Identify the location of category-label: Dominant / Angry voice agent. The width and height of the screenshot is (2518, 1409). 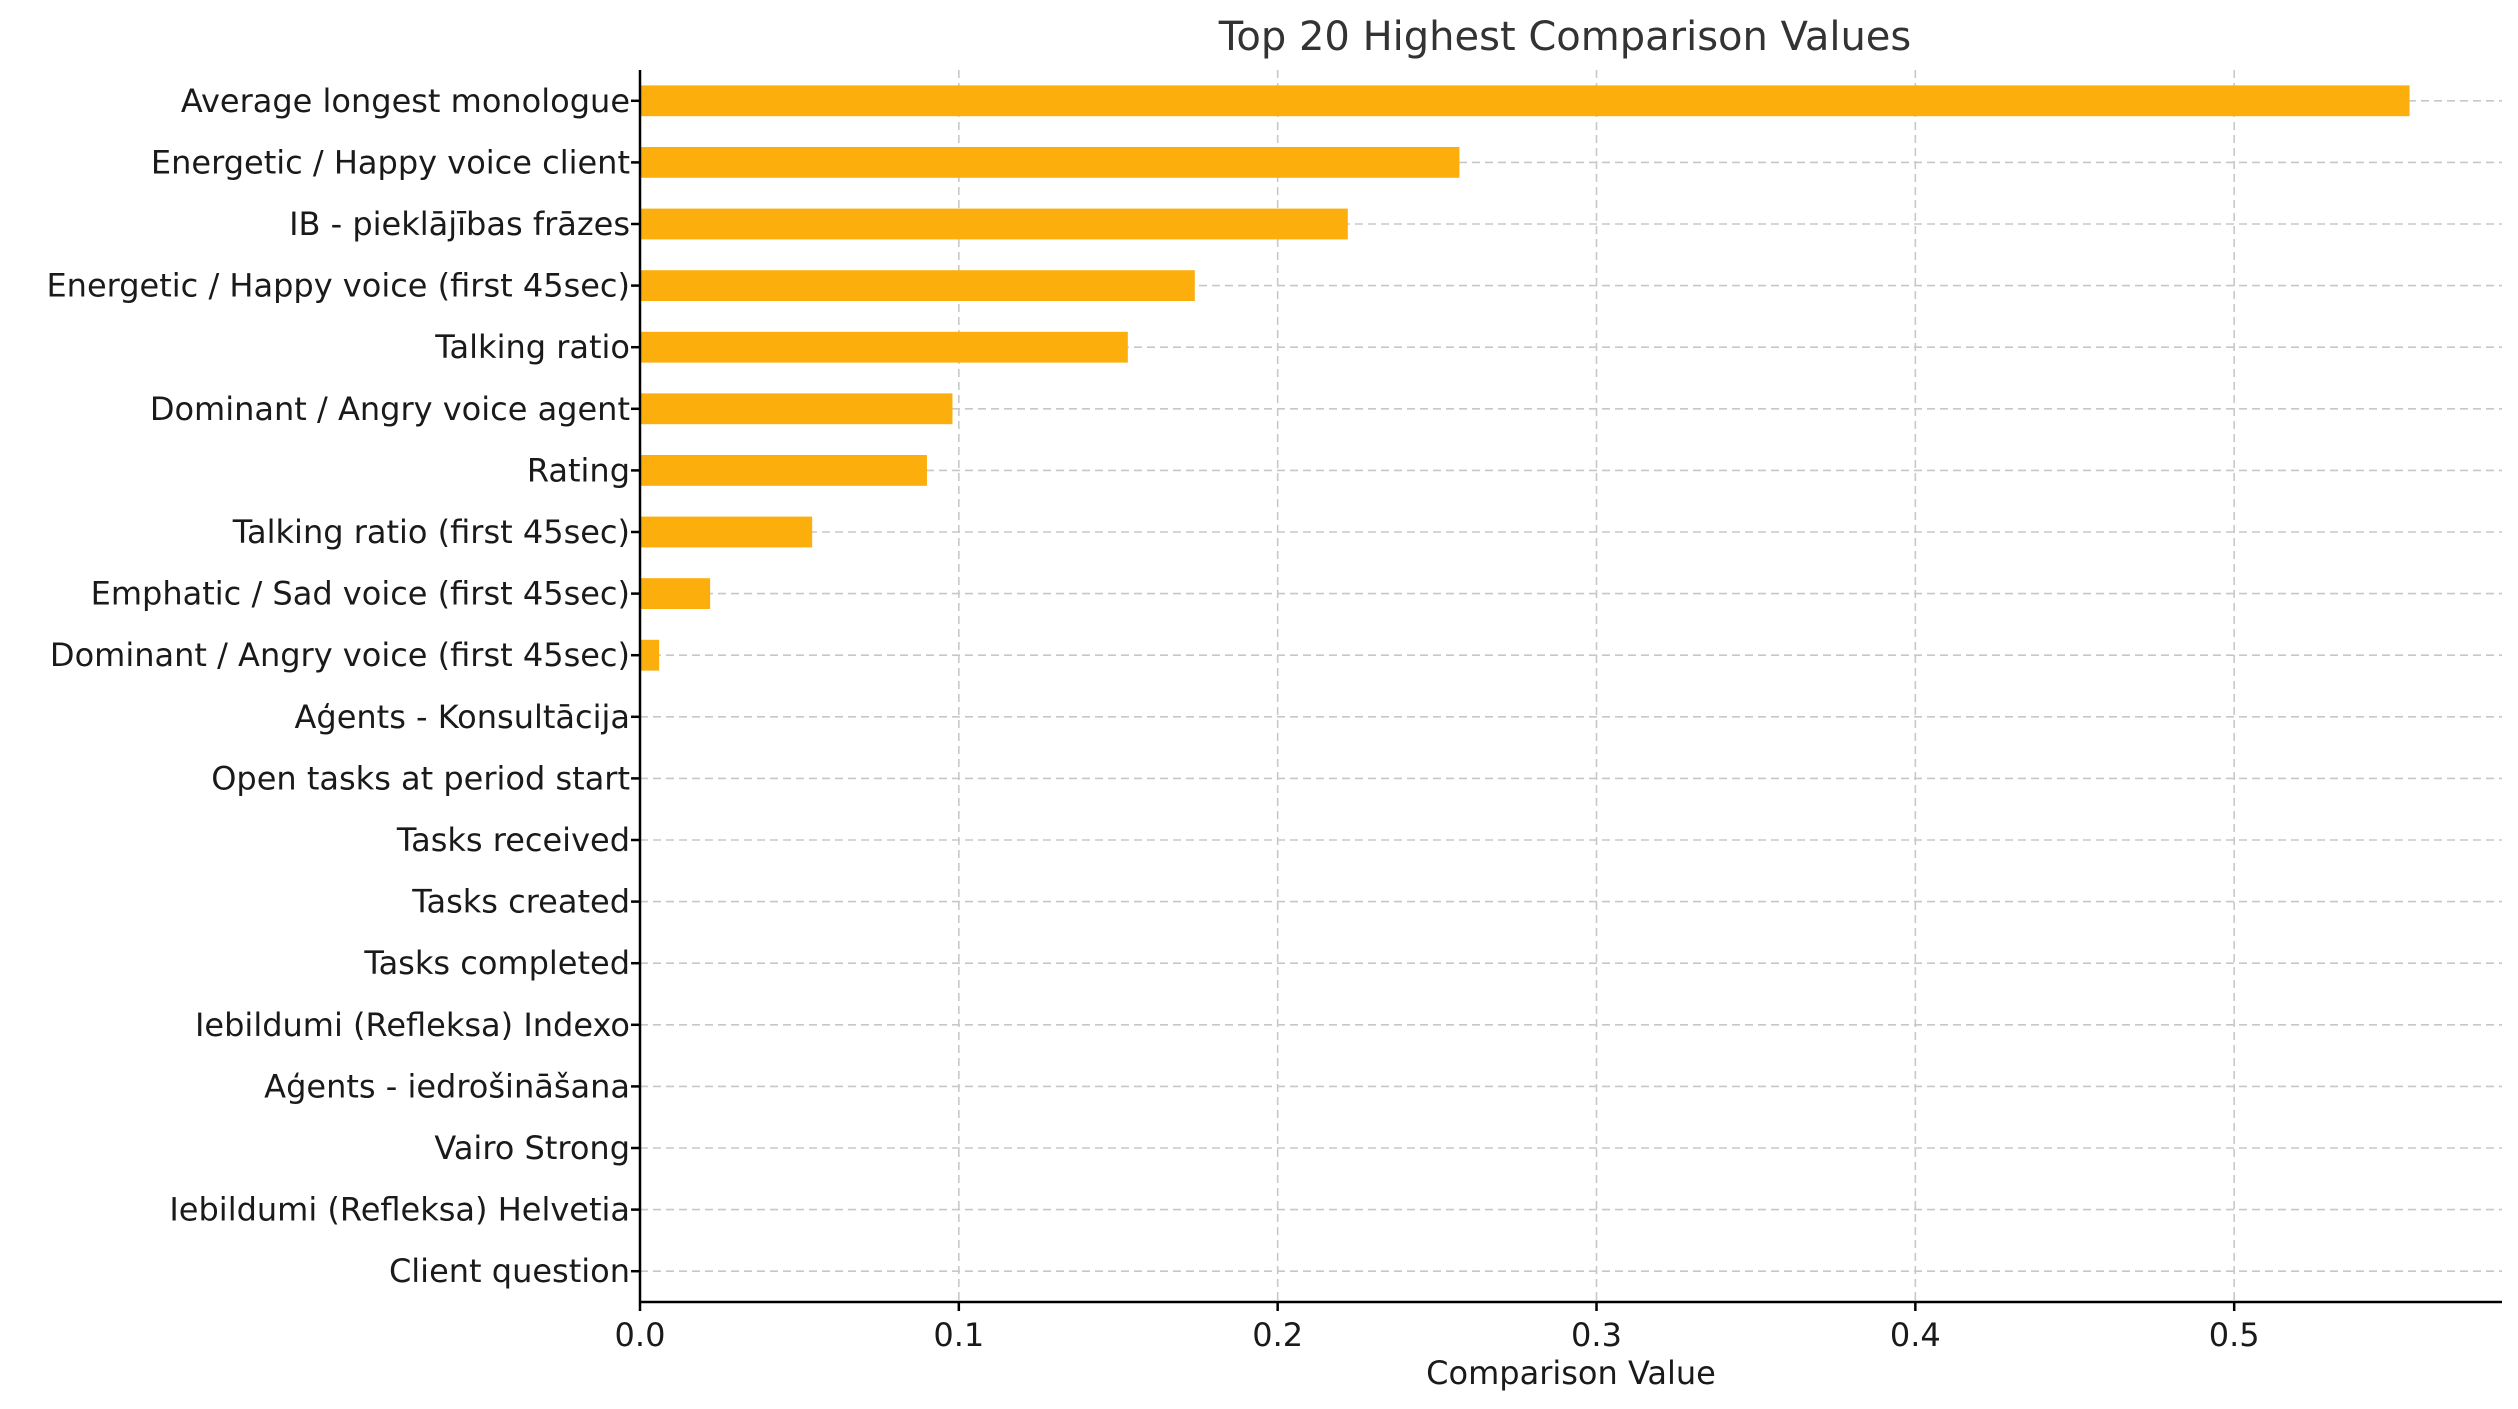
(390, 409).